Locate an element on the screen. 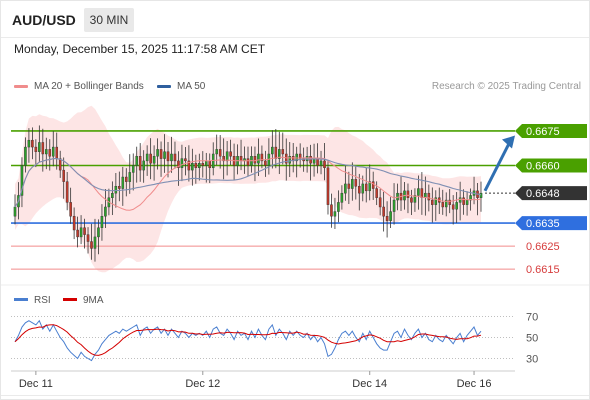  level-tag-0.6675 is located at coordinates (551, 130).